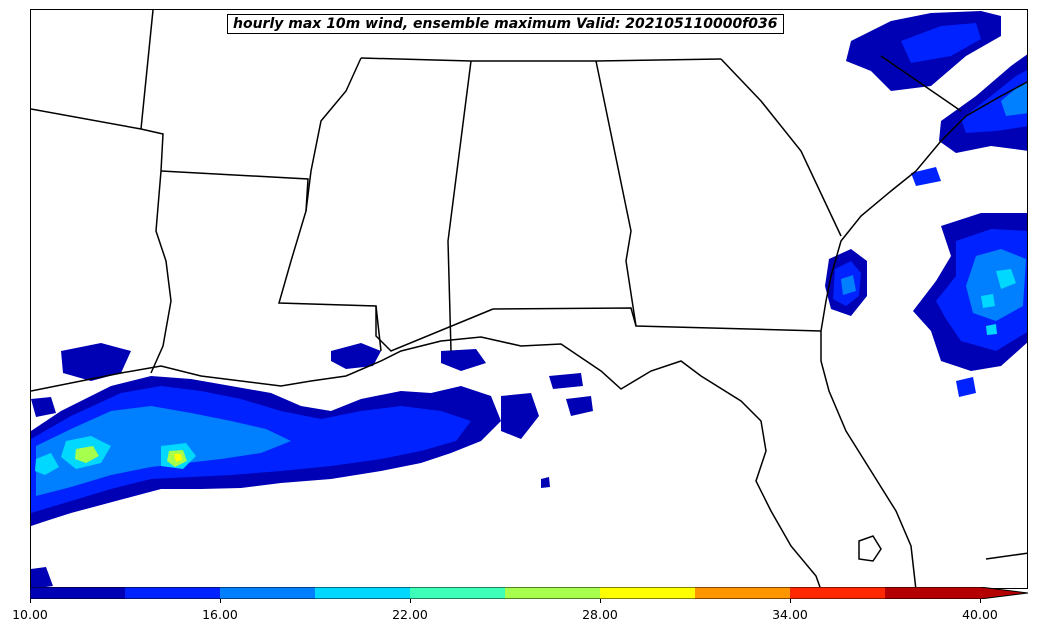  Describe the element at coordinates (1004, 593) in the screenshot. I see `colorbar-extend-arrow` at that location.